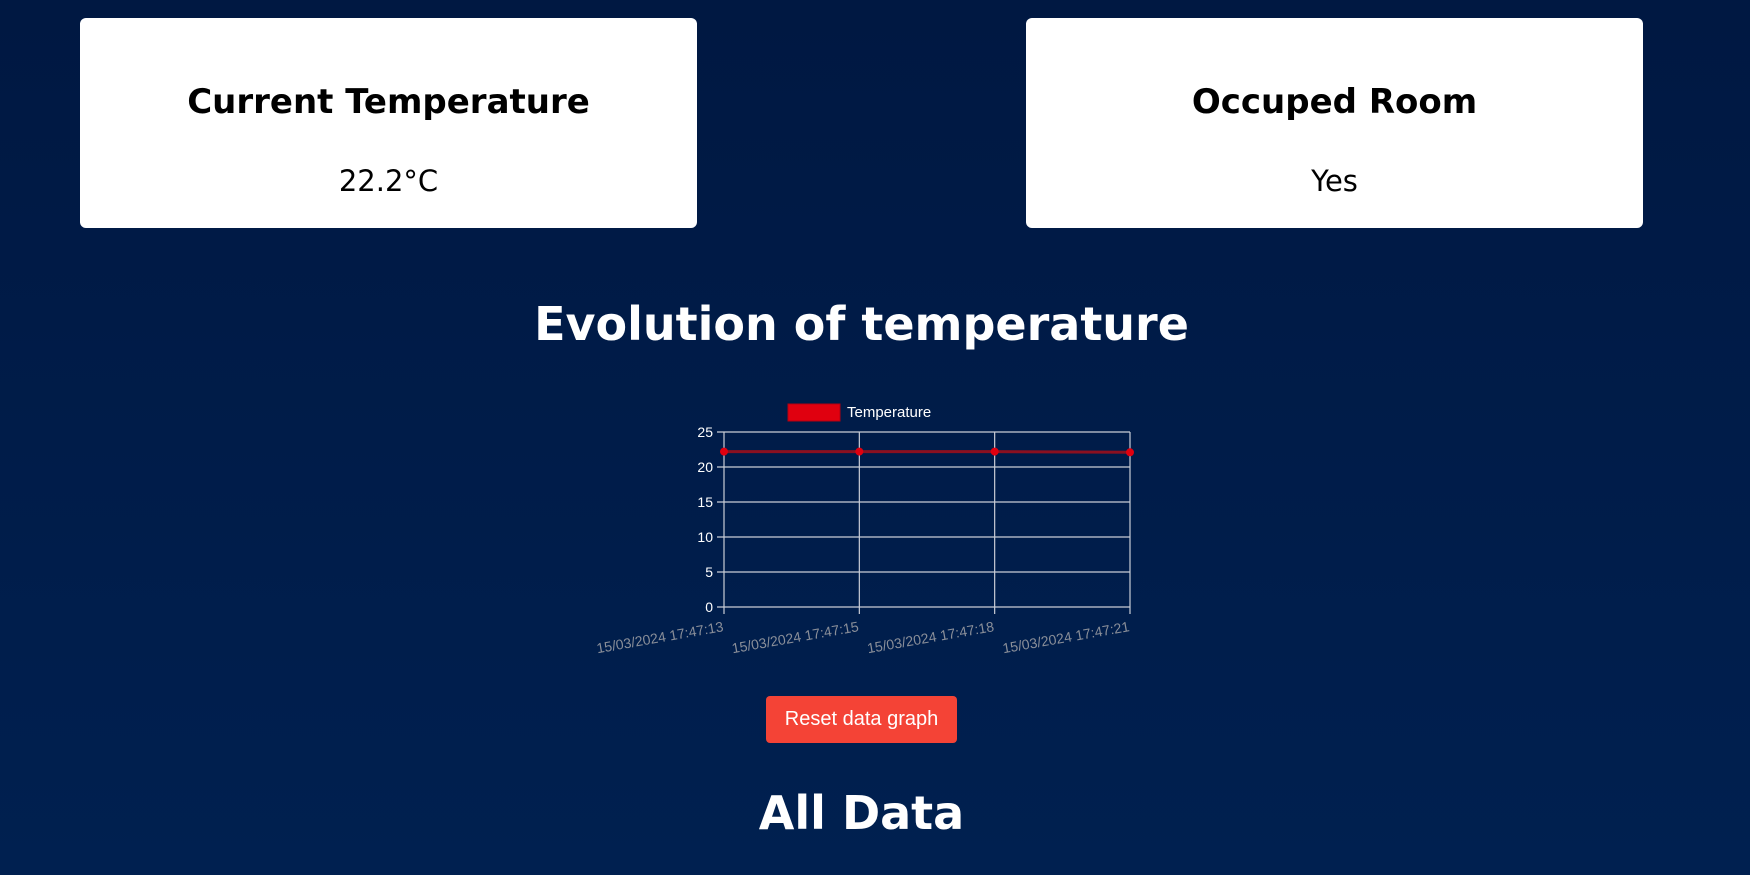  I want to click on temperature-line, so click(927, 452).